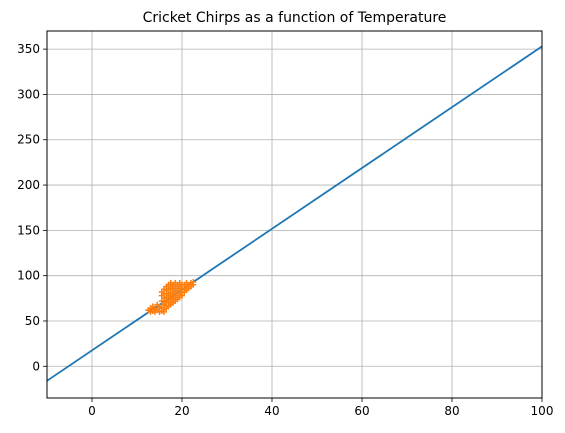  I want to click on x-tick-label: 20, so click(181, 411).